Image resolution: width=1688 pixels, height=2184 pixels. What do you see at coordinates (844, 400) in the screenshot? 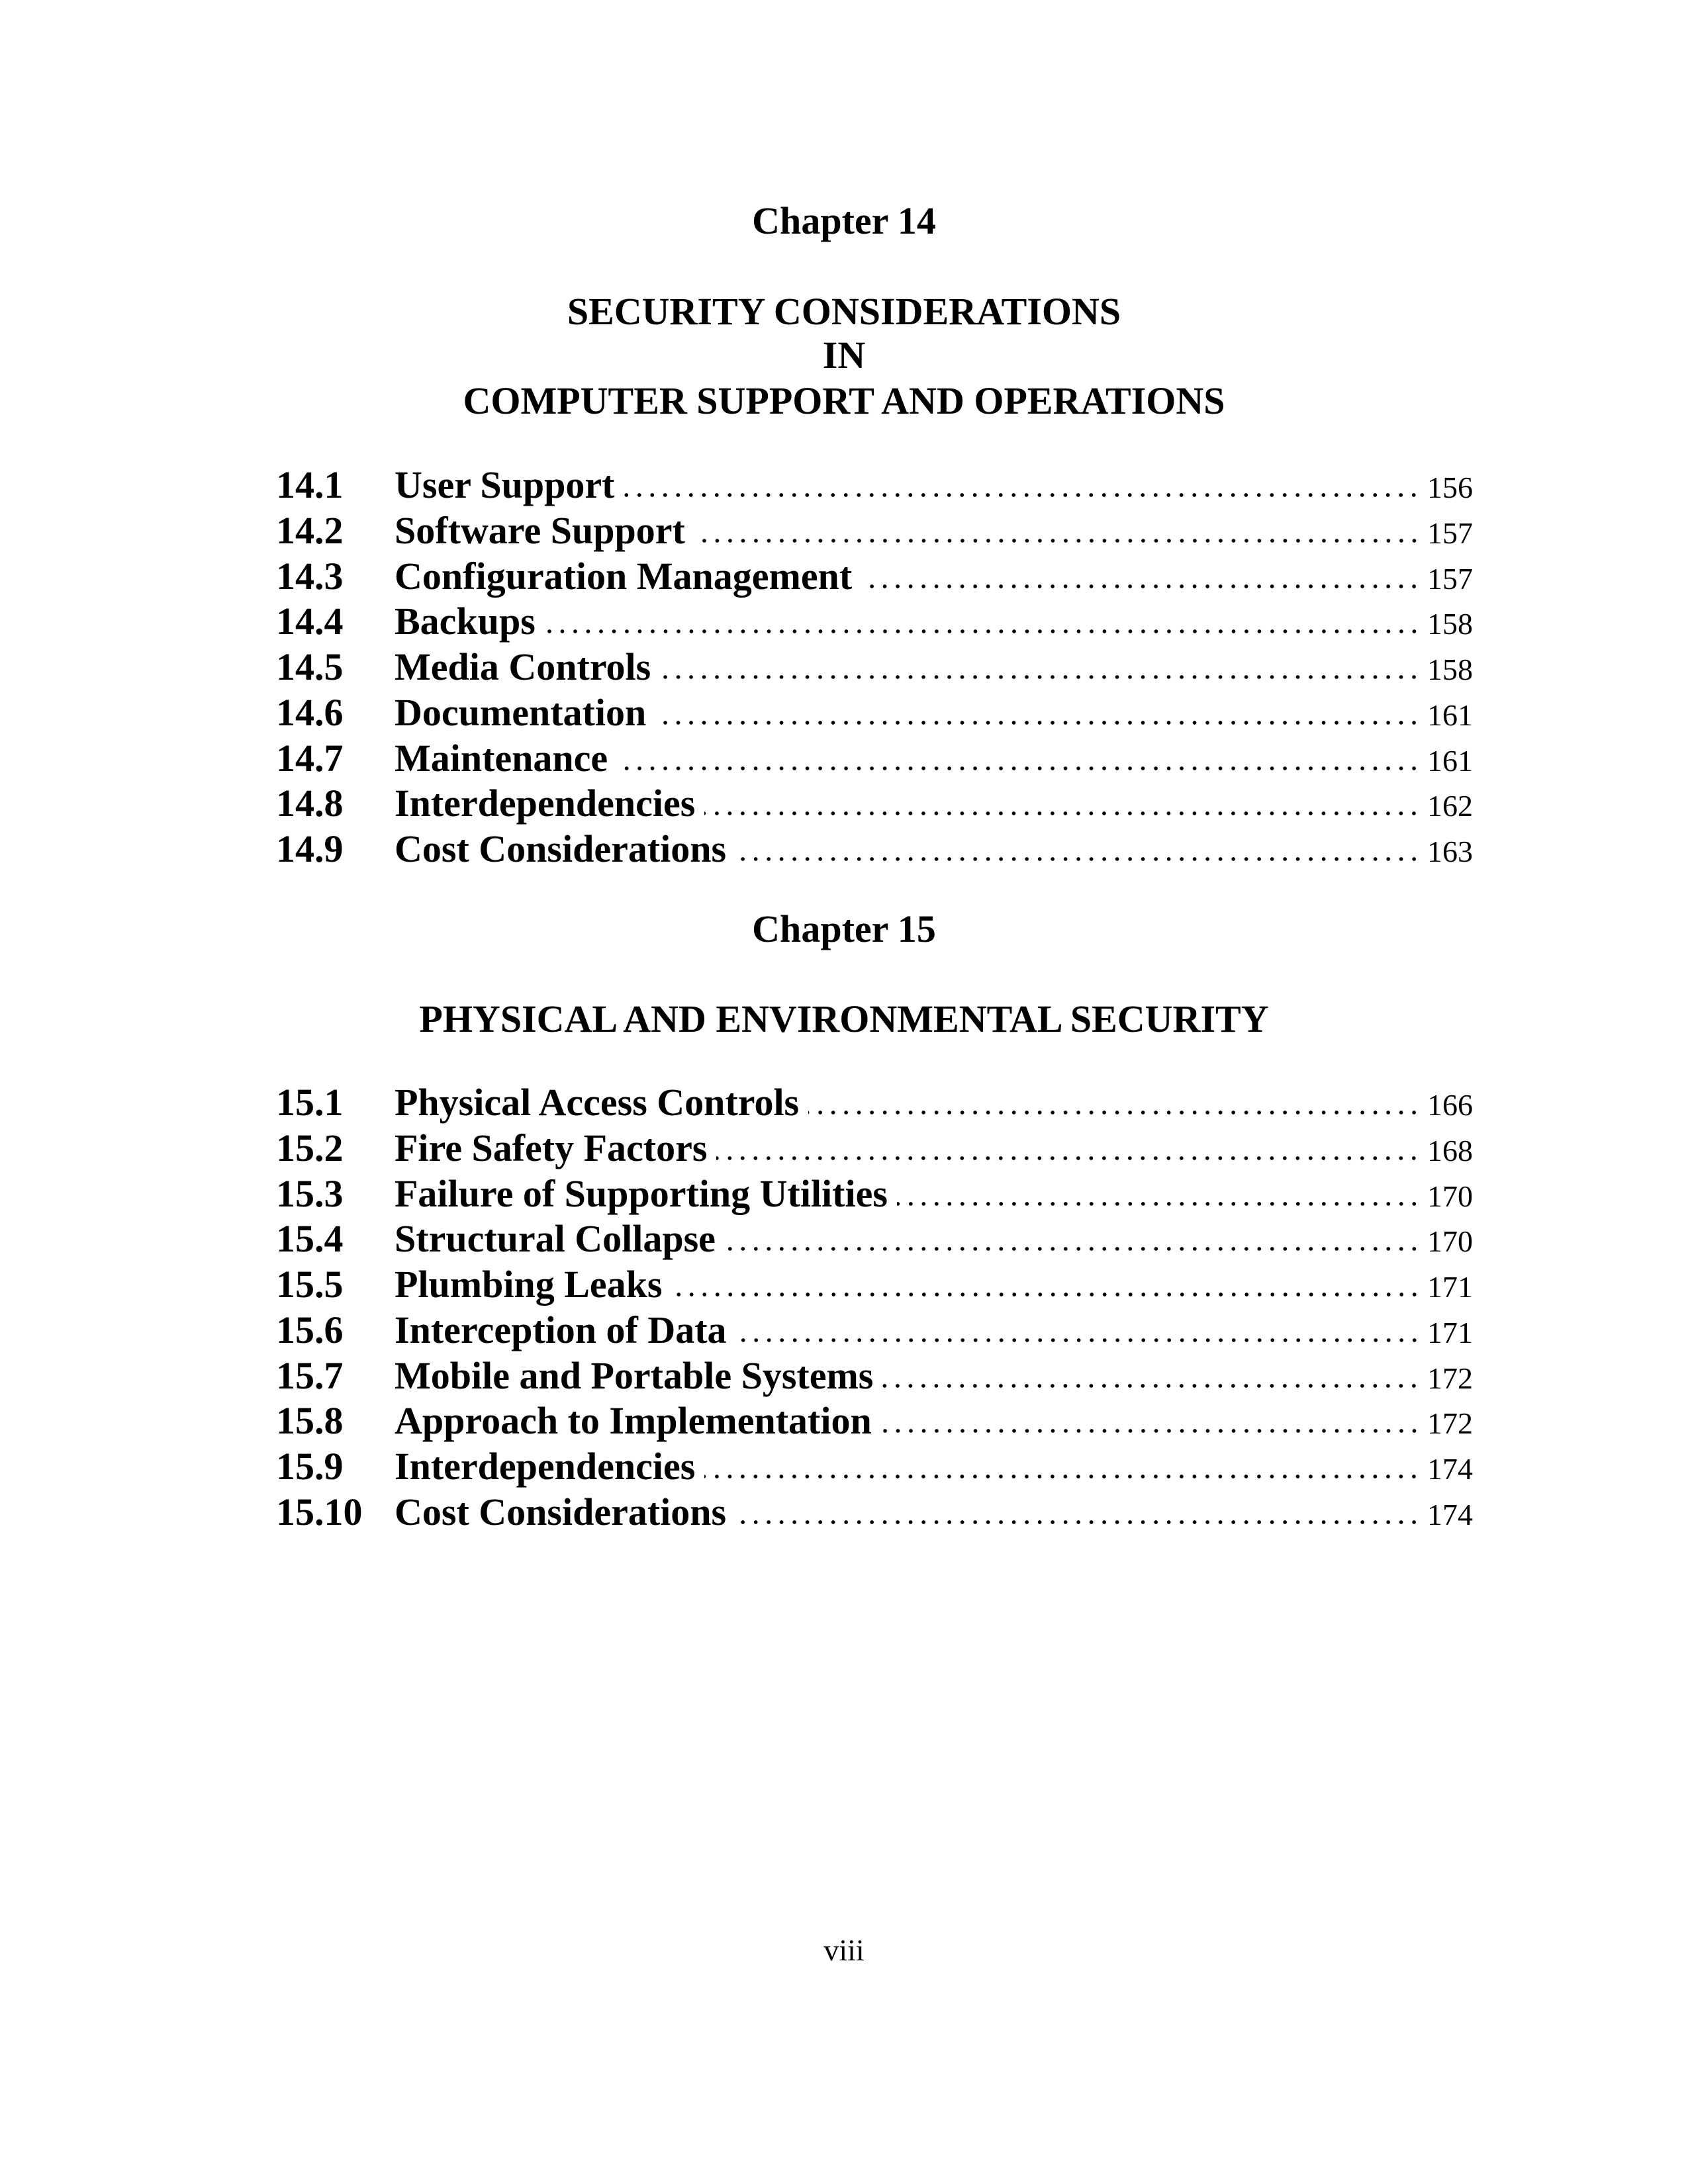
I see `chapter-14-title-line: COMPUTER SUPPORT AND OPERATIONS` at bounding box center [844, 400].